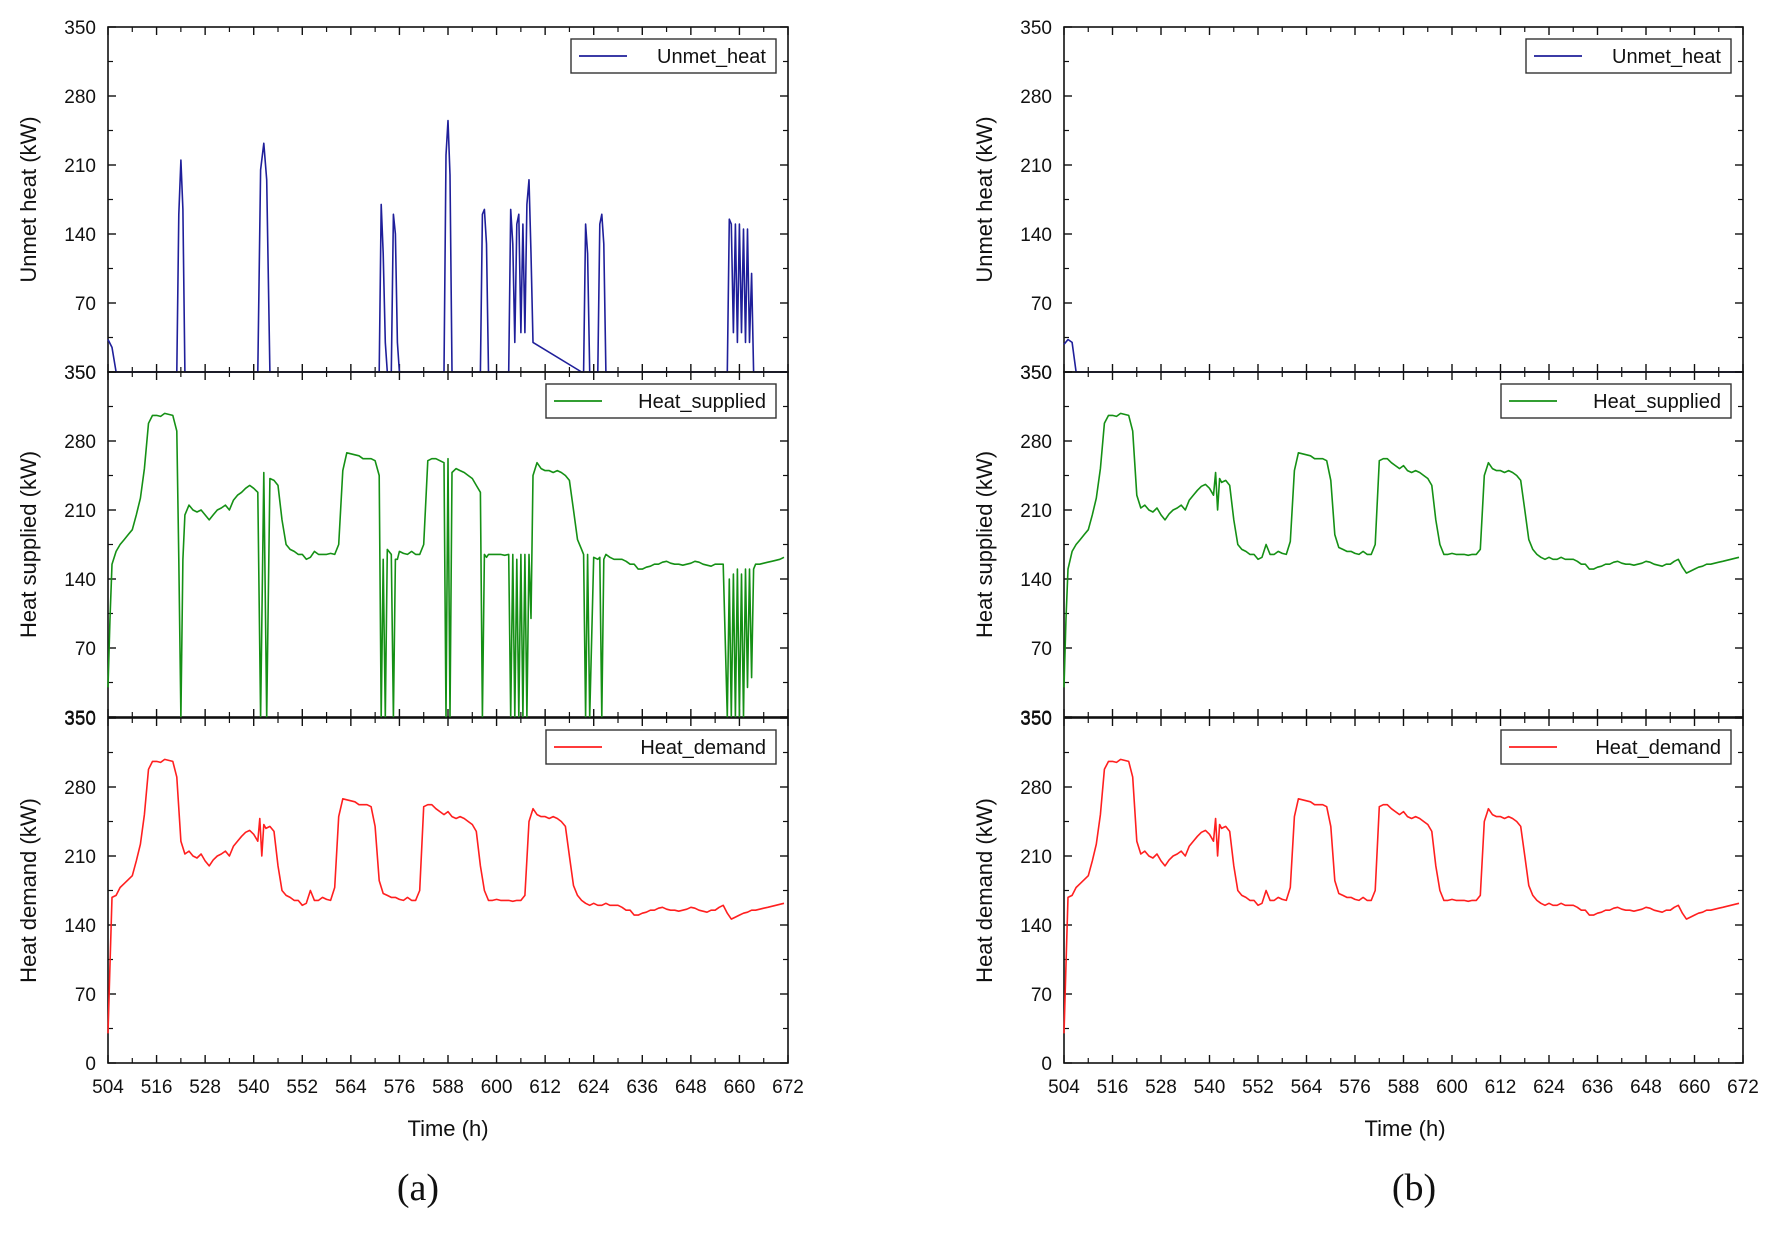  Describe the element at coordinates (703, 748) in the screenshot. I see `legend-label: Heat_demand` at that location.